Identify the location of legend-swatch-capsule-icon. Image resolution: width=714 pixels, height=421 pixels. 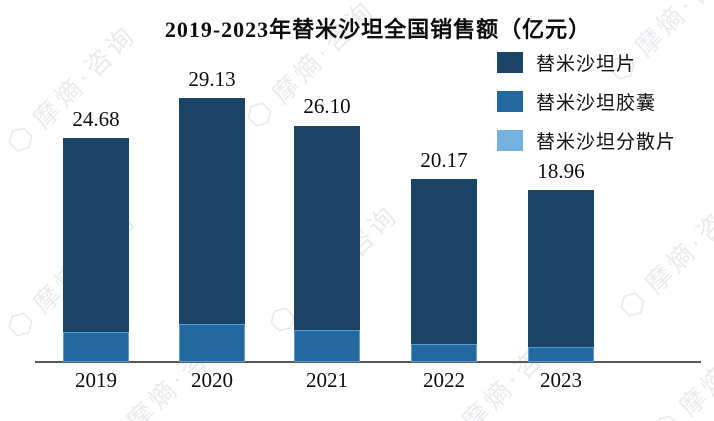
(510, 101).